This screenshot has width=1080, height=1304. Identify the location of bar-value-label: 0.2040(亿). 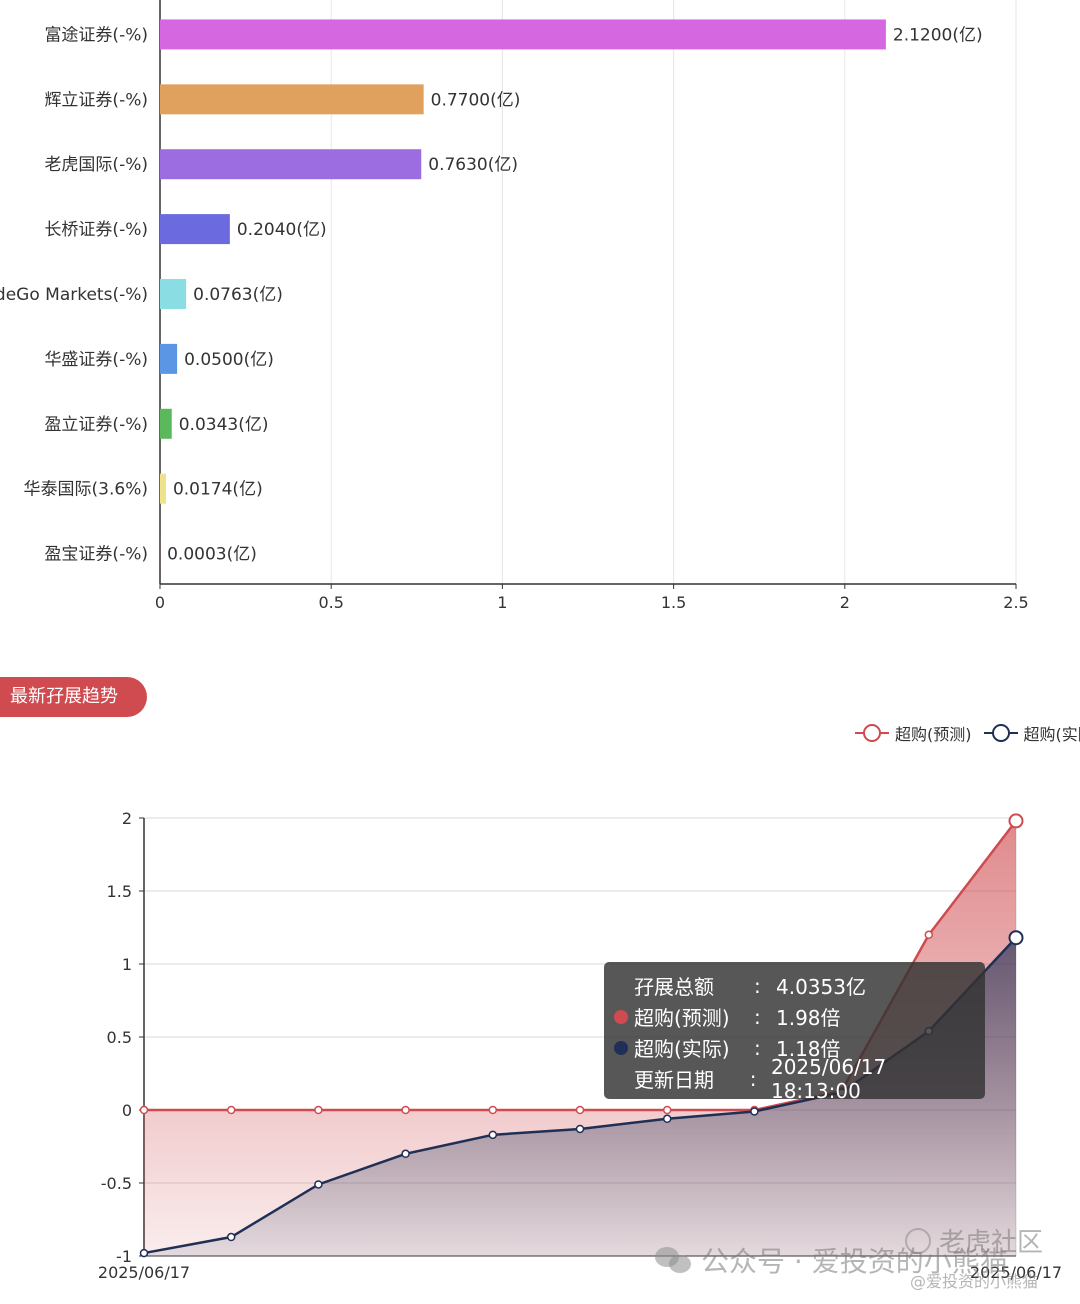
(282, 230).